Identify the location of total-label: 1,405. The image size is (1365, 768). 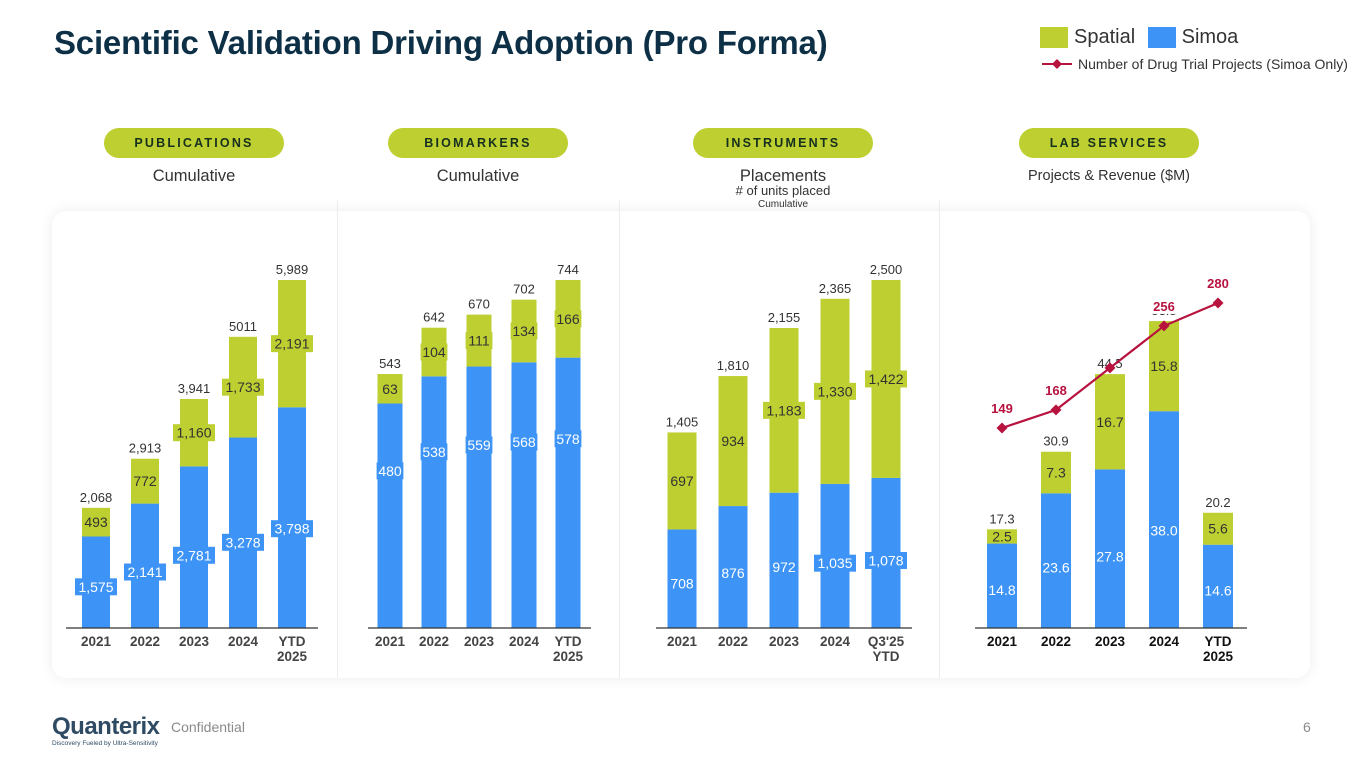
(682, 421).